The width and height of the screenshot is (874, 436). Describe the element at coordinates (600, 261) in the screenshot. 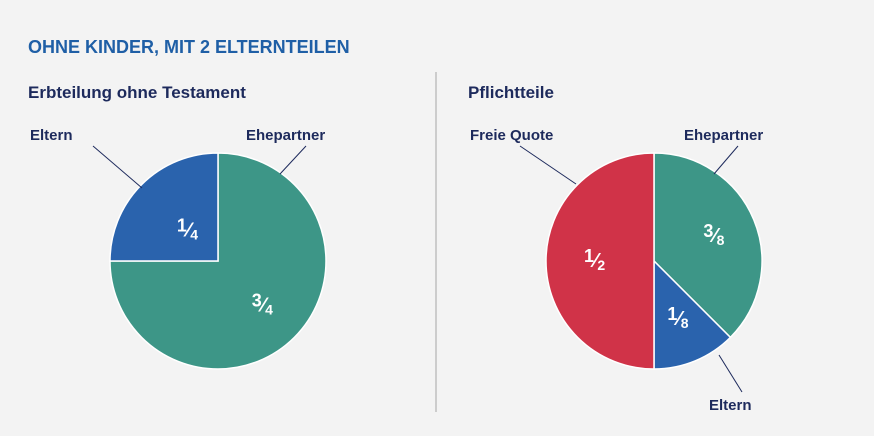

I see `pie-slice-freie-quote` at that location.